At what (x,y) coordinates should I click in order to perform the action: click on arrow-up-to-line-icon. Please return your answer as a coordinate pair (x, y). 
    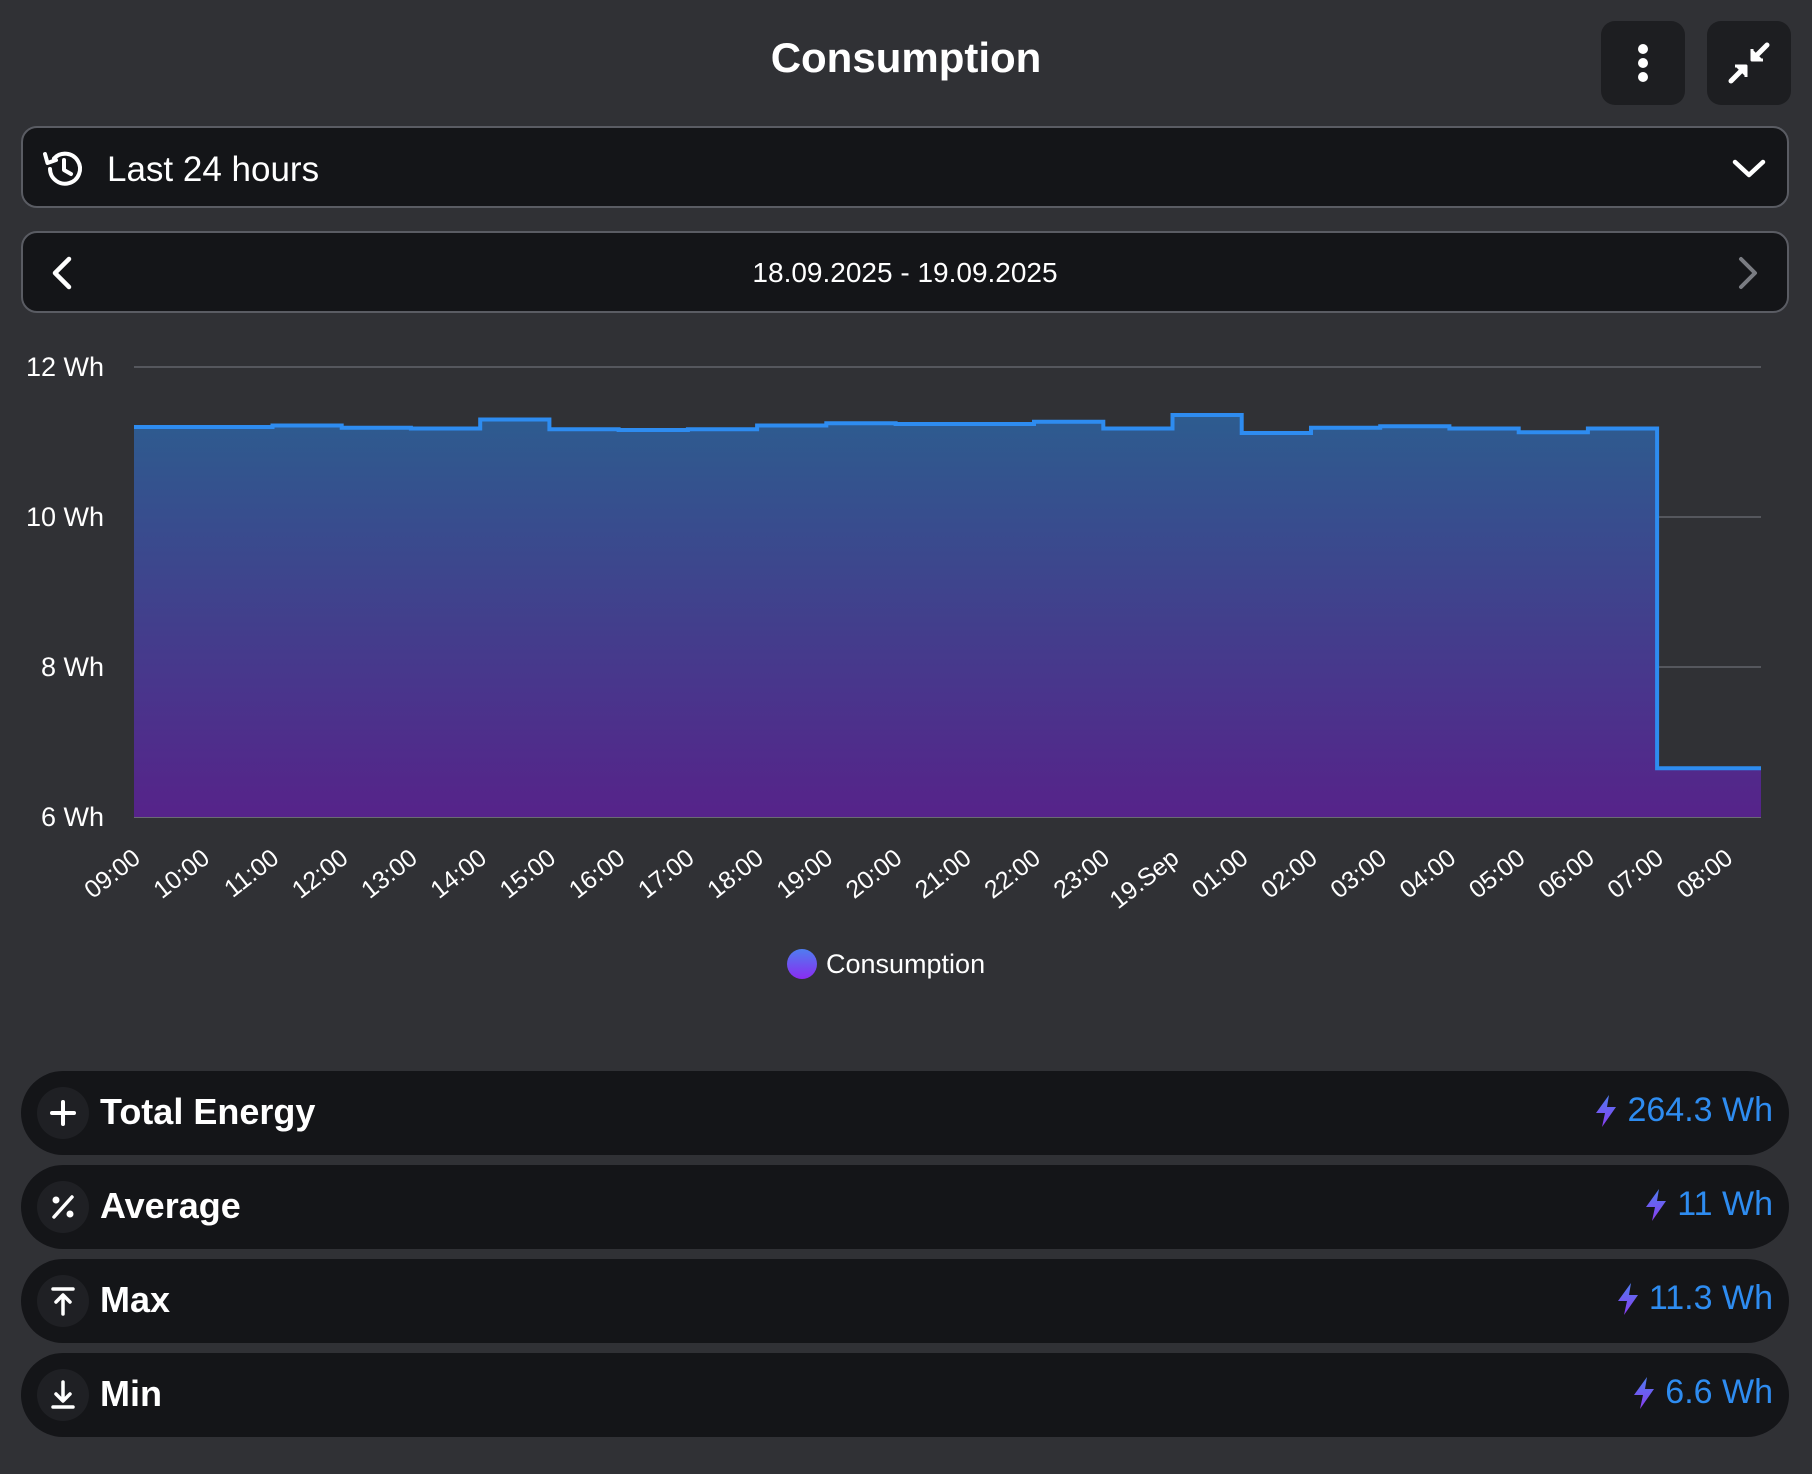
    Looking at the image, I should click on (63, 1301).